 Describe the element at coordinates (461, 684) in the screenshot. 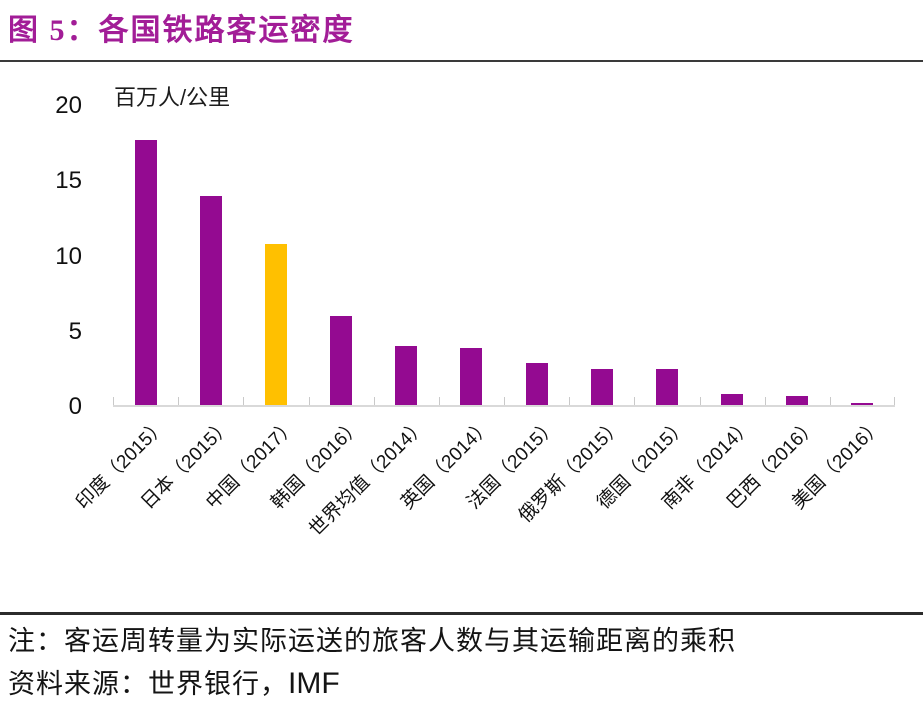

I see `source-line: 资料来源：世界银行，IMF` at that location.